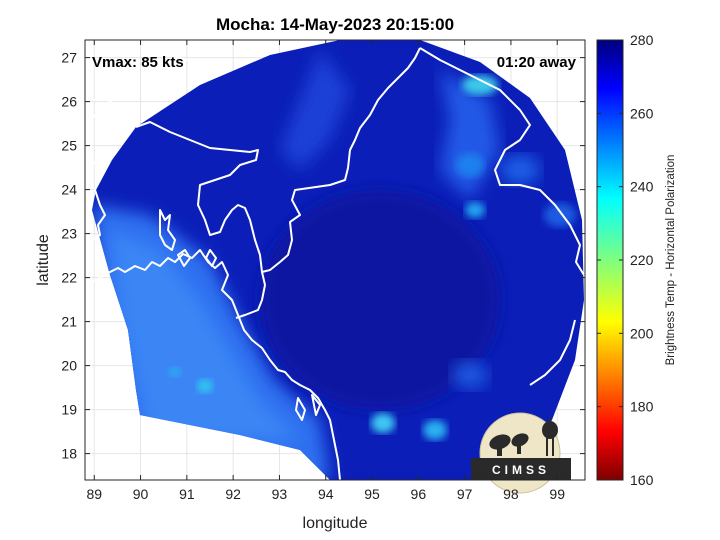 The width and height of the screenshot is (720, 540). What do you see at coordinates (372, 494) in the screenshot?
I see `x-tick-label: 95` at bounding box center [372, 494].